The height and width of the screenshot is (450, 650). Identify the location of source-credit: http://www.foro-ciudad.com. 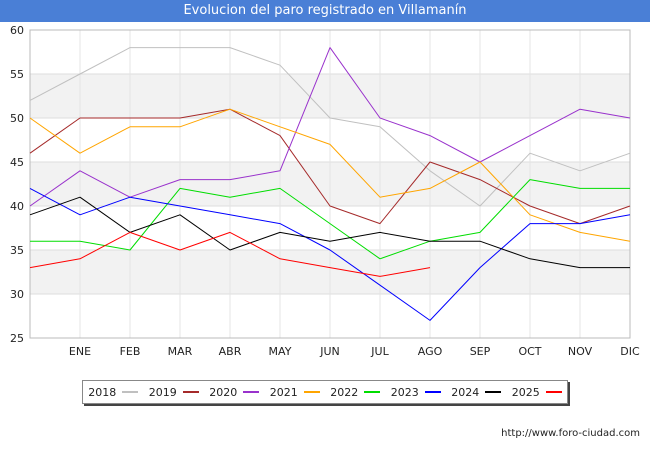
(570, 433).